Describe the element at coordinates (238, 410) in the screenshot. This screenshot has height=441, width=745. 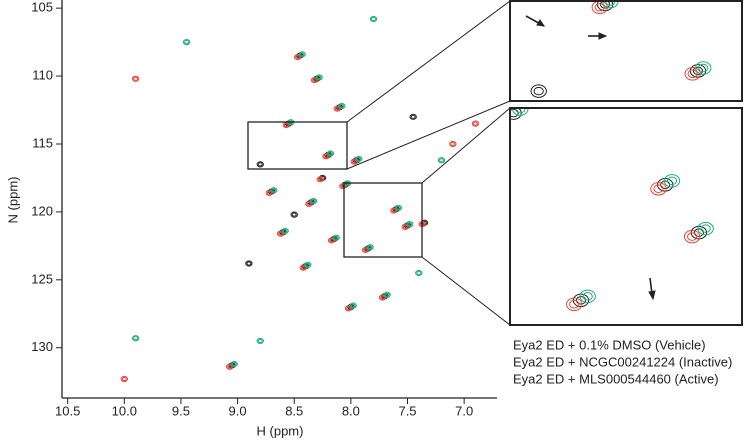
I see `x-tick-label: 9.0` at that location.